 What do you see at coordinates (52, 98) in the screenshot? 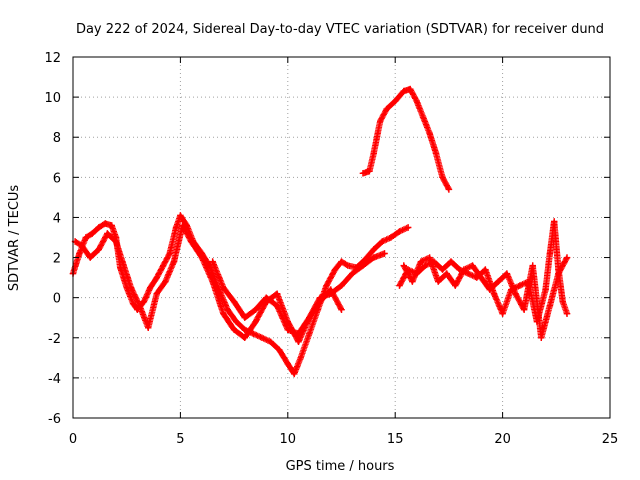
I see `y-tick-label: 10` at bounding box center [52, 98].